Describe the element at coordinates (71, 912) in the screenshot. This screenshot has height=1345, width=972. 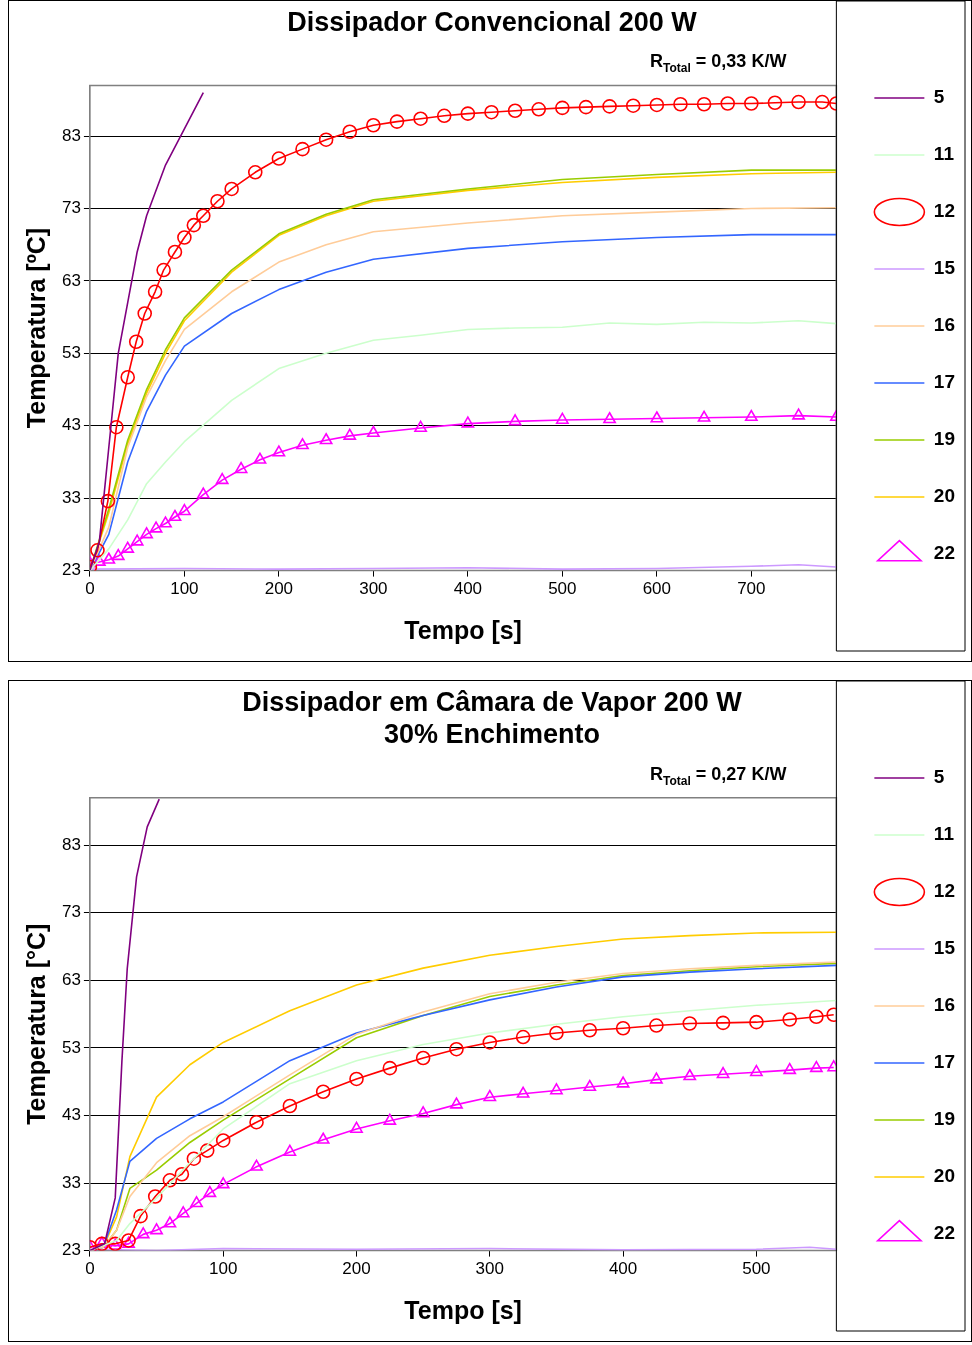
I see `y-tick-label: 73` at that location.